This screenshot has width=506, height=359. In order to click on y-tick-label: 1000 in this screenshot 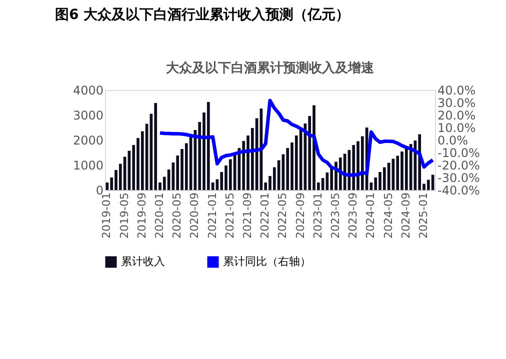, I will do `click(88, 165)`.